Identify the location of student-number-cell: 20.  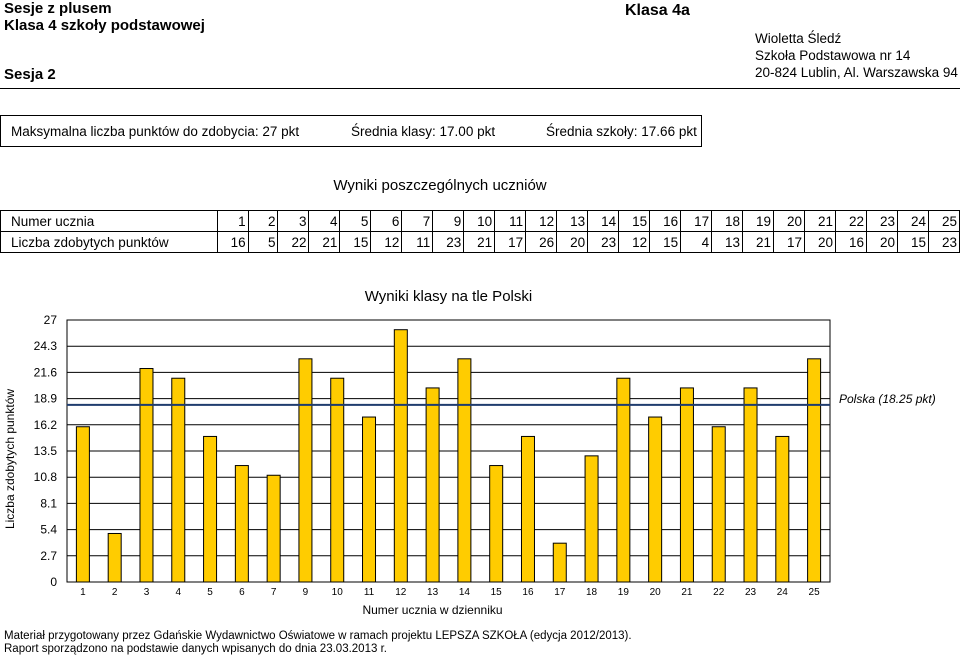
(789, 221).